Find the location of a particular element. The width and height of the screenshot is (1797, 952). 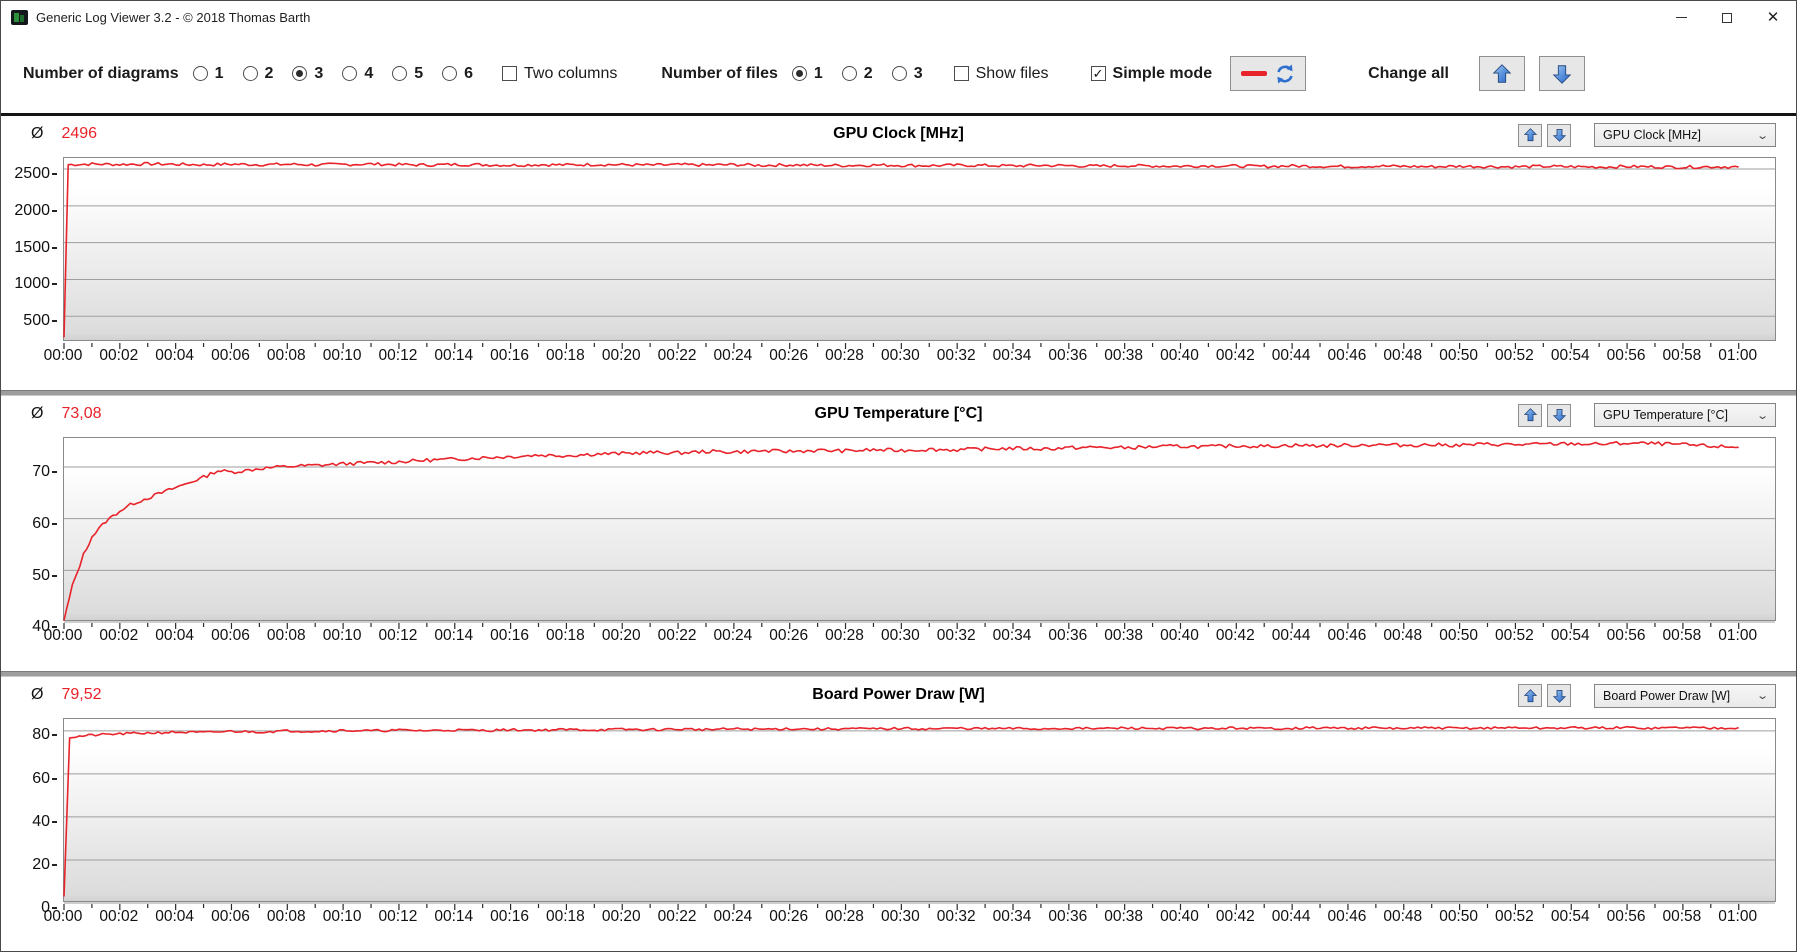

diagram-count-radio-6: 6 is located at coordinates (457, 74).